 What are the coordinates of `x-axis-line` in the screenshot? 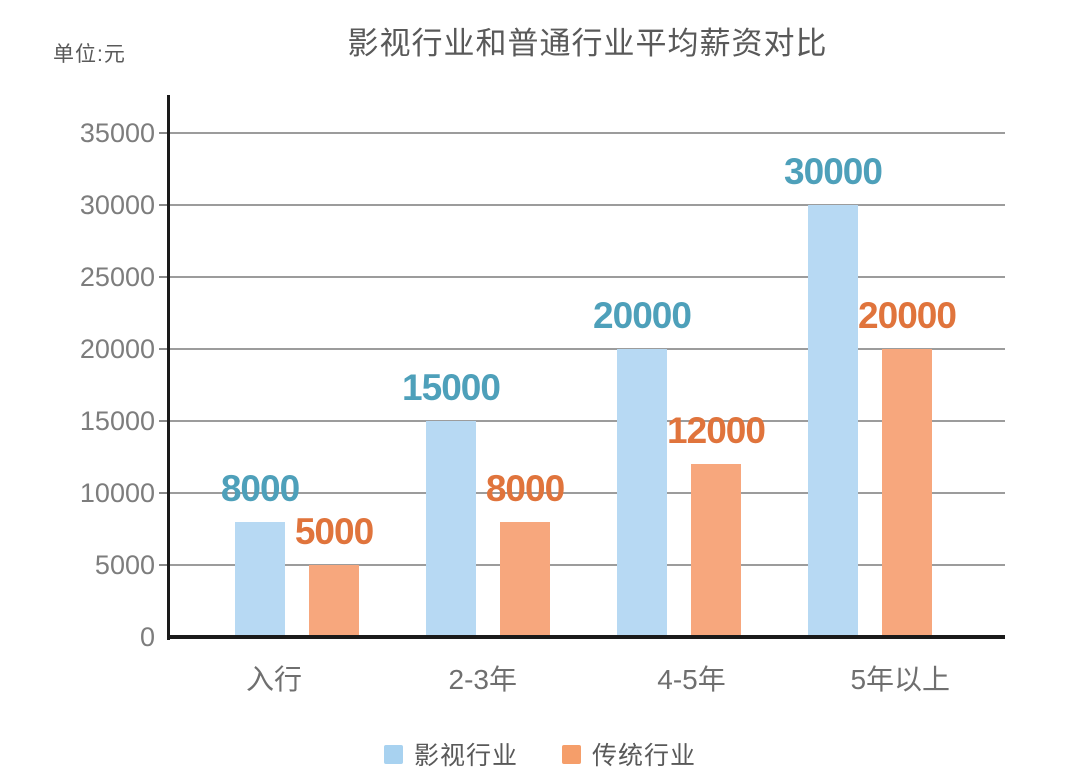 It's located at (586, 637).